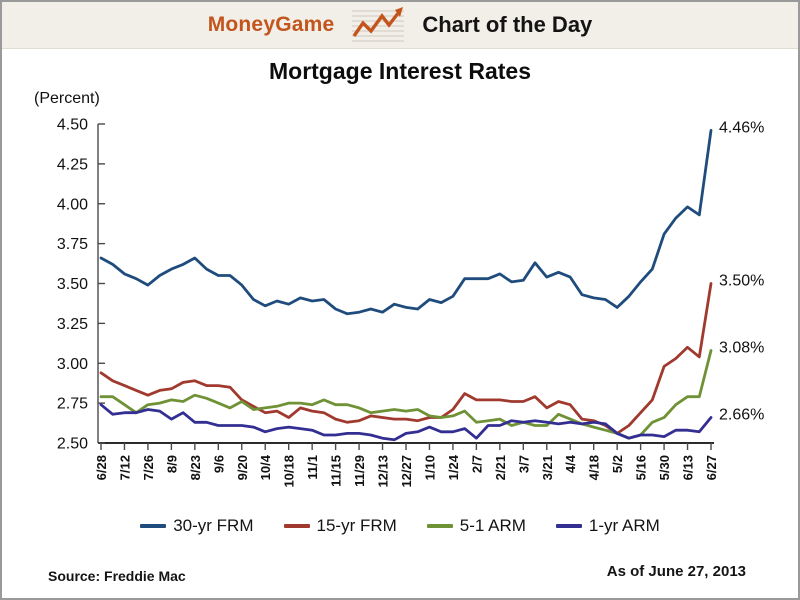 This screenshot has width=800, height=600. What do you see at coordinates (242, 467) in the screenshot?
I see `x-tick-label: 9/20` at bounding box center [242, 467].